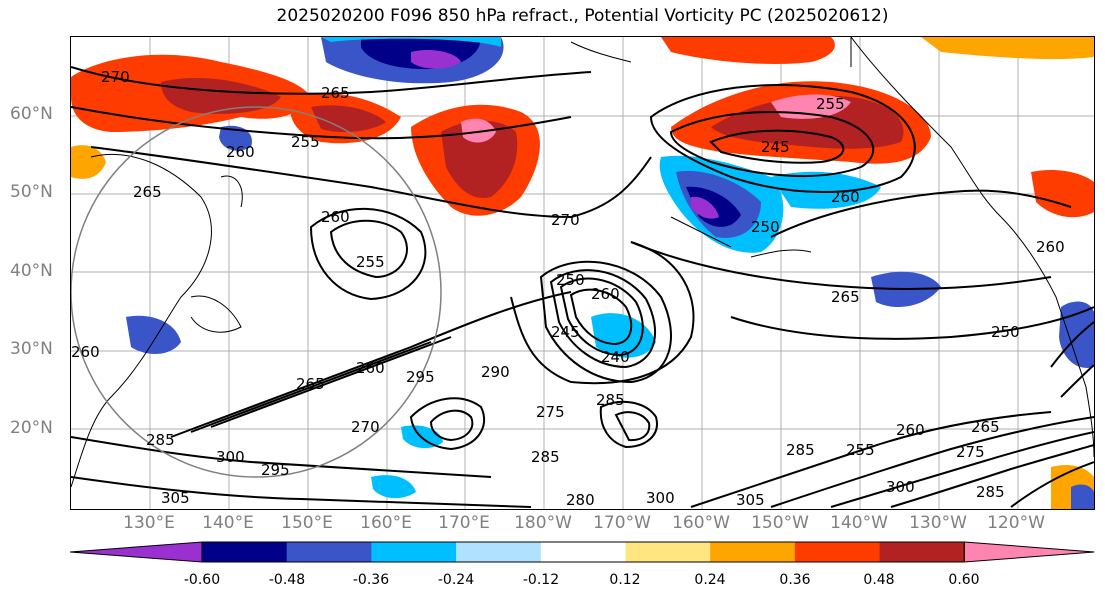 This screenshot has height=601, width=1105. Describe the element at coordinates (541, 580) in the screenshot. I see `colorbar-tick: -0.12` at that location.